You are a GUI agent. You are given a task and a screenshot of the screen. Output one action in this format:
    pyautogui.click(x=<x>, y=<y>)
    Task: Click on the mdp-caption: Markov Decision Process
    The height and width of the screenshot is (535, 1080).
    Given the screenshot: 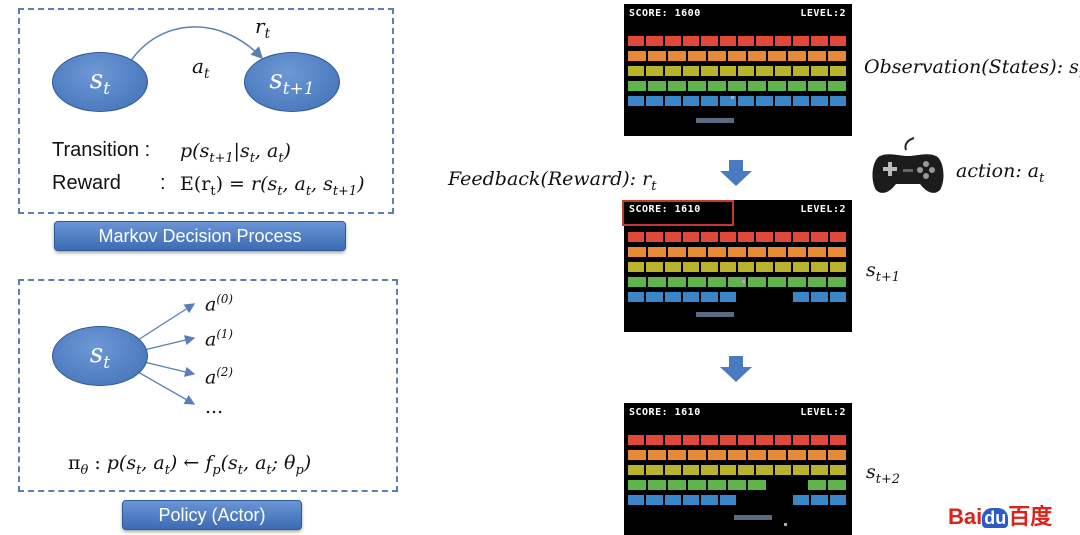 What is the action you would take?
    pyautogui.click(x=200, y=236)
    